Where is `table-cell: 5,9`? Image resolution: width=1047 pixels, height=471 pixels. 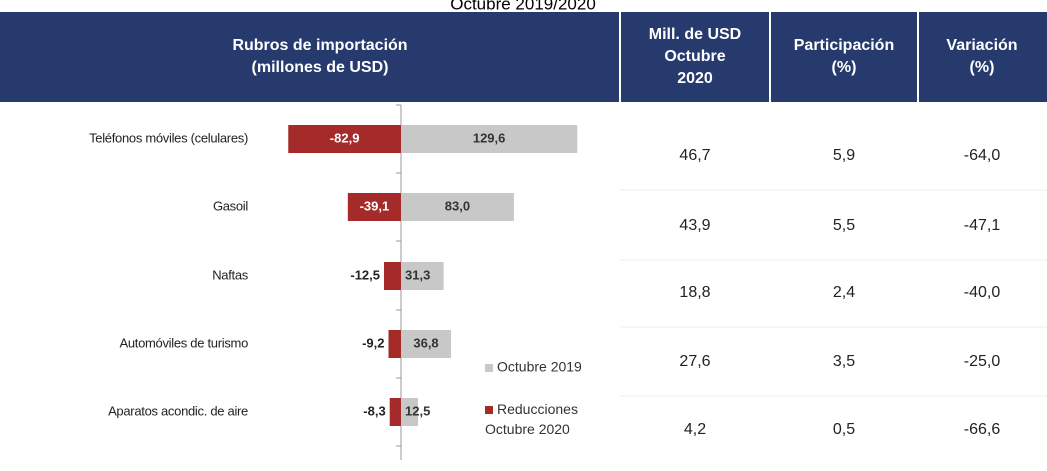 table-cell: 5,9 is located at coordinates (844, 155).